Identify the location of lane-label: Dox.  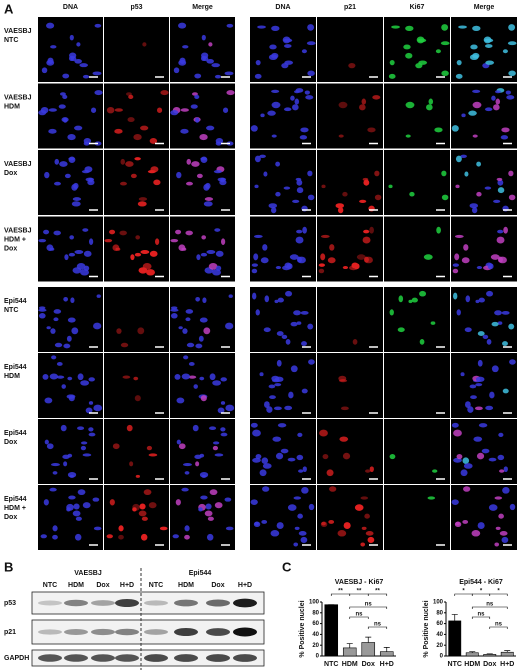
(102, 585).